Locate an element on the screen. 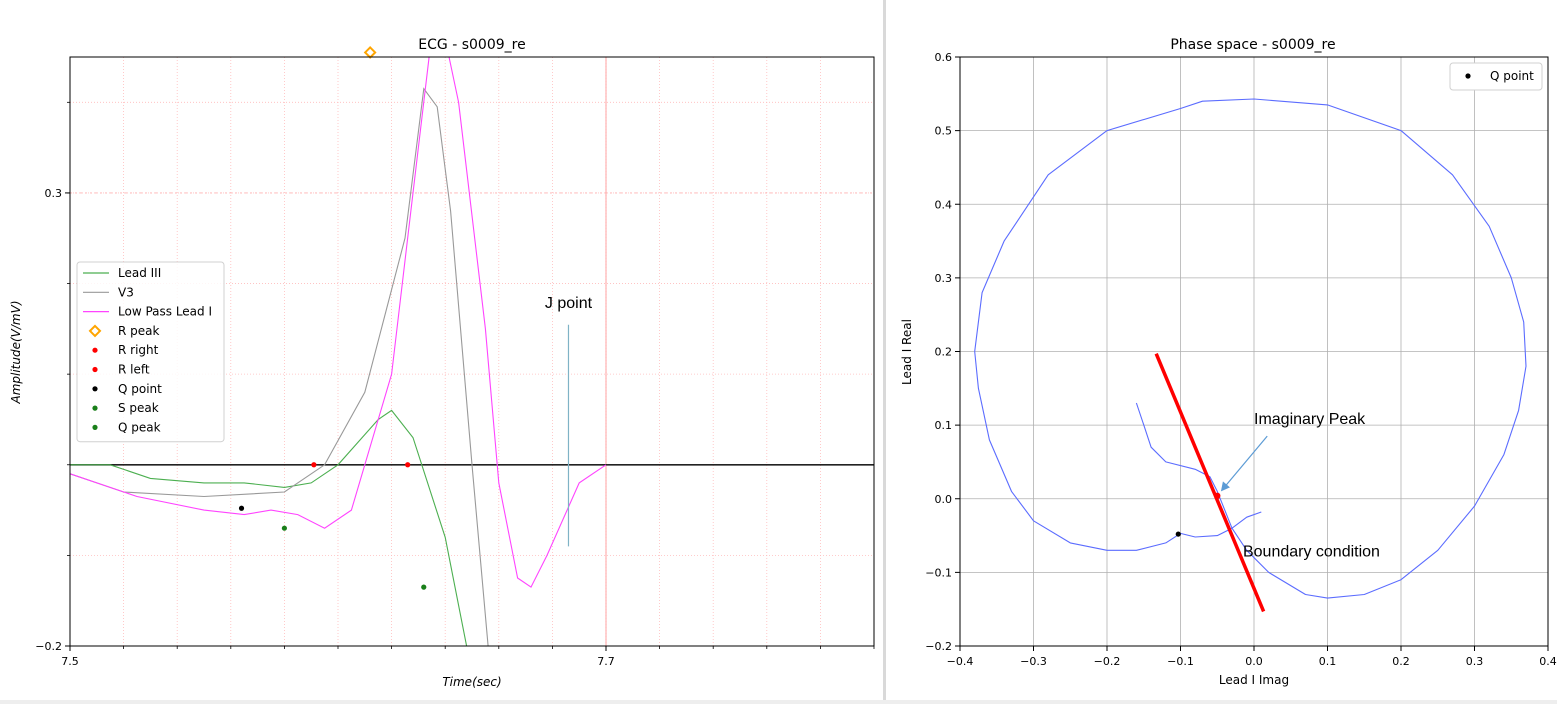 Image resolution: width=1557 pixels, height=704 pixels. ecg-legend-label: Lead III is located at coordinates (139, 273).